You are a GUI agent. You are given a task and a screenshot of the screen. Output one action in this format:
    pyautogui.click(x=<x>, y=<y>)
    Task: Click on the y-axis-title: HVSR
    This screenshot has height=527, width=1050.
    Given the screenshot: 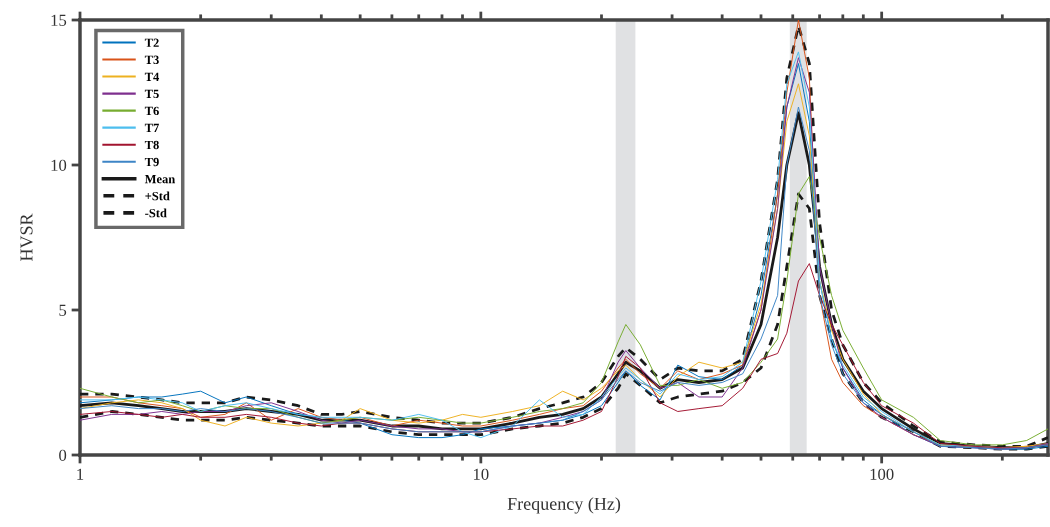 What is the action you would take?
    pyautogui.click(x=26, y=237)
    